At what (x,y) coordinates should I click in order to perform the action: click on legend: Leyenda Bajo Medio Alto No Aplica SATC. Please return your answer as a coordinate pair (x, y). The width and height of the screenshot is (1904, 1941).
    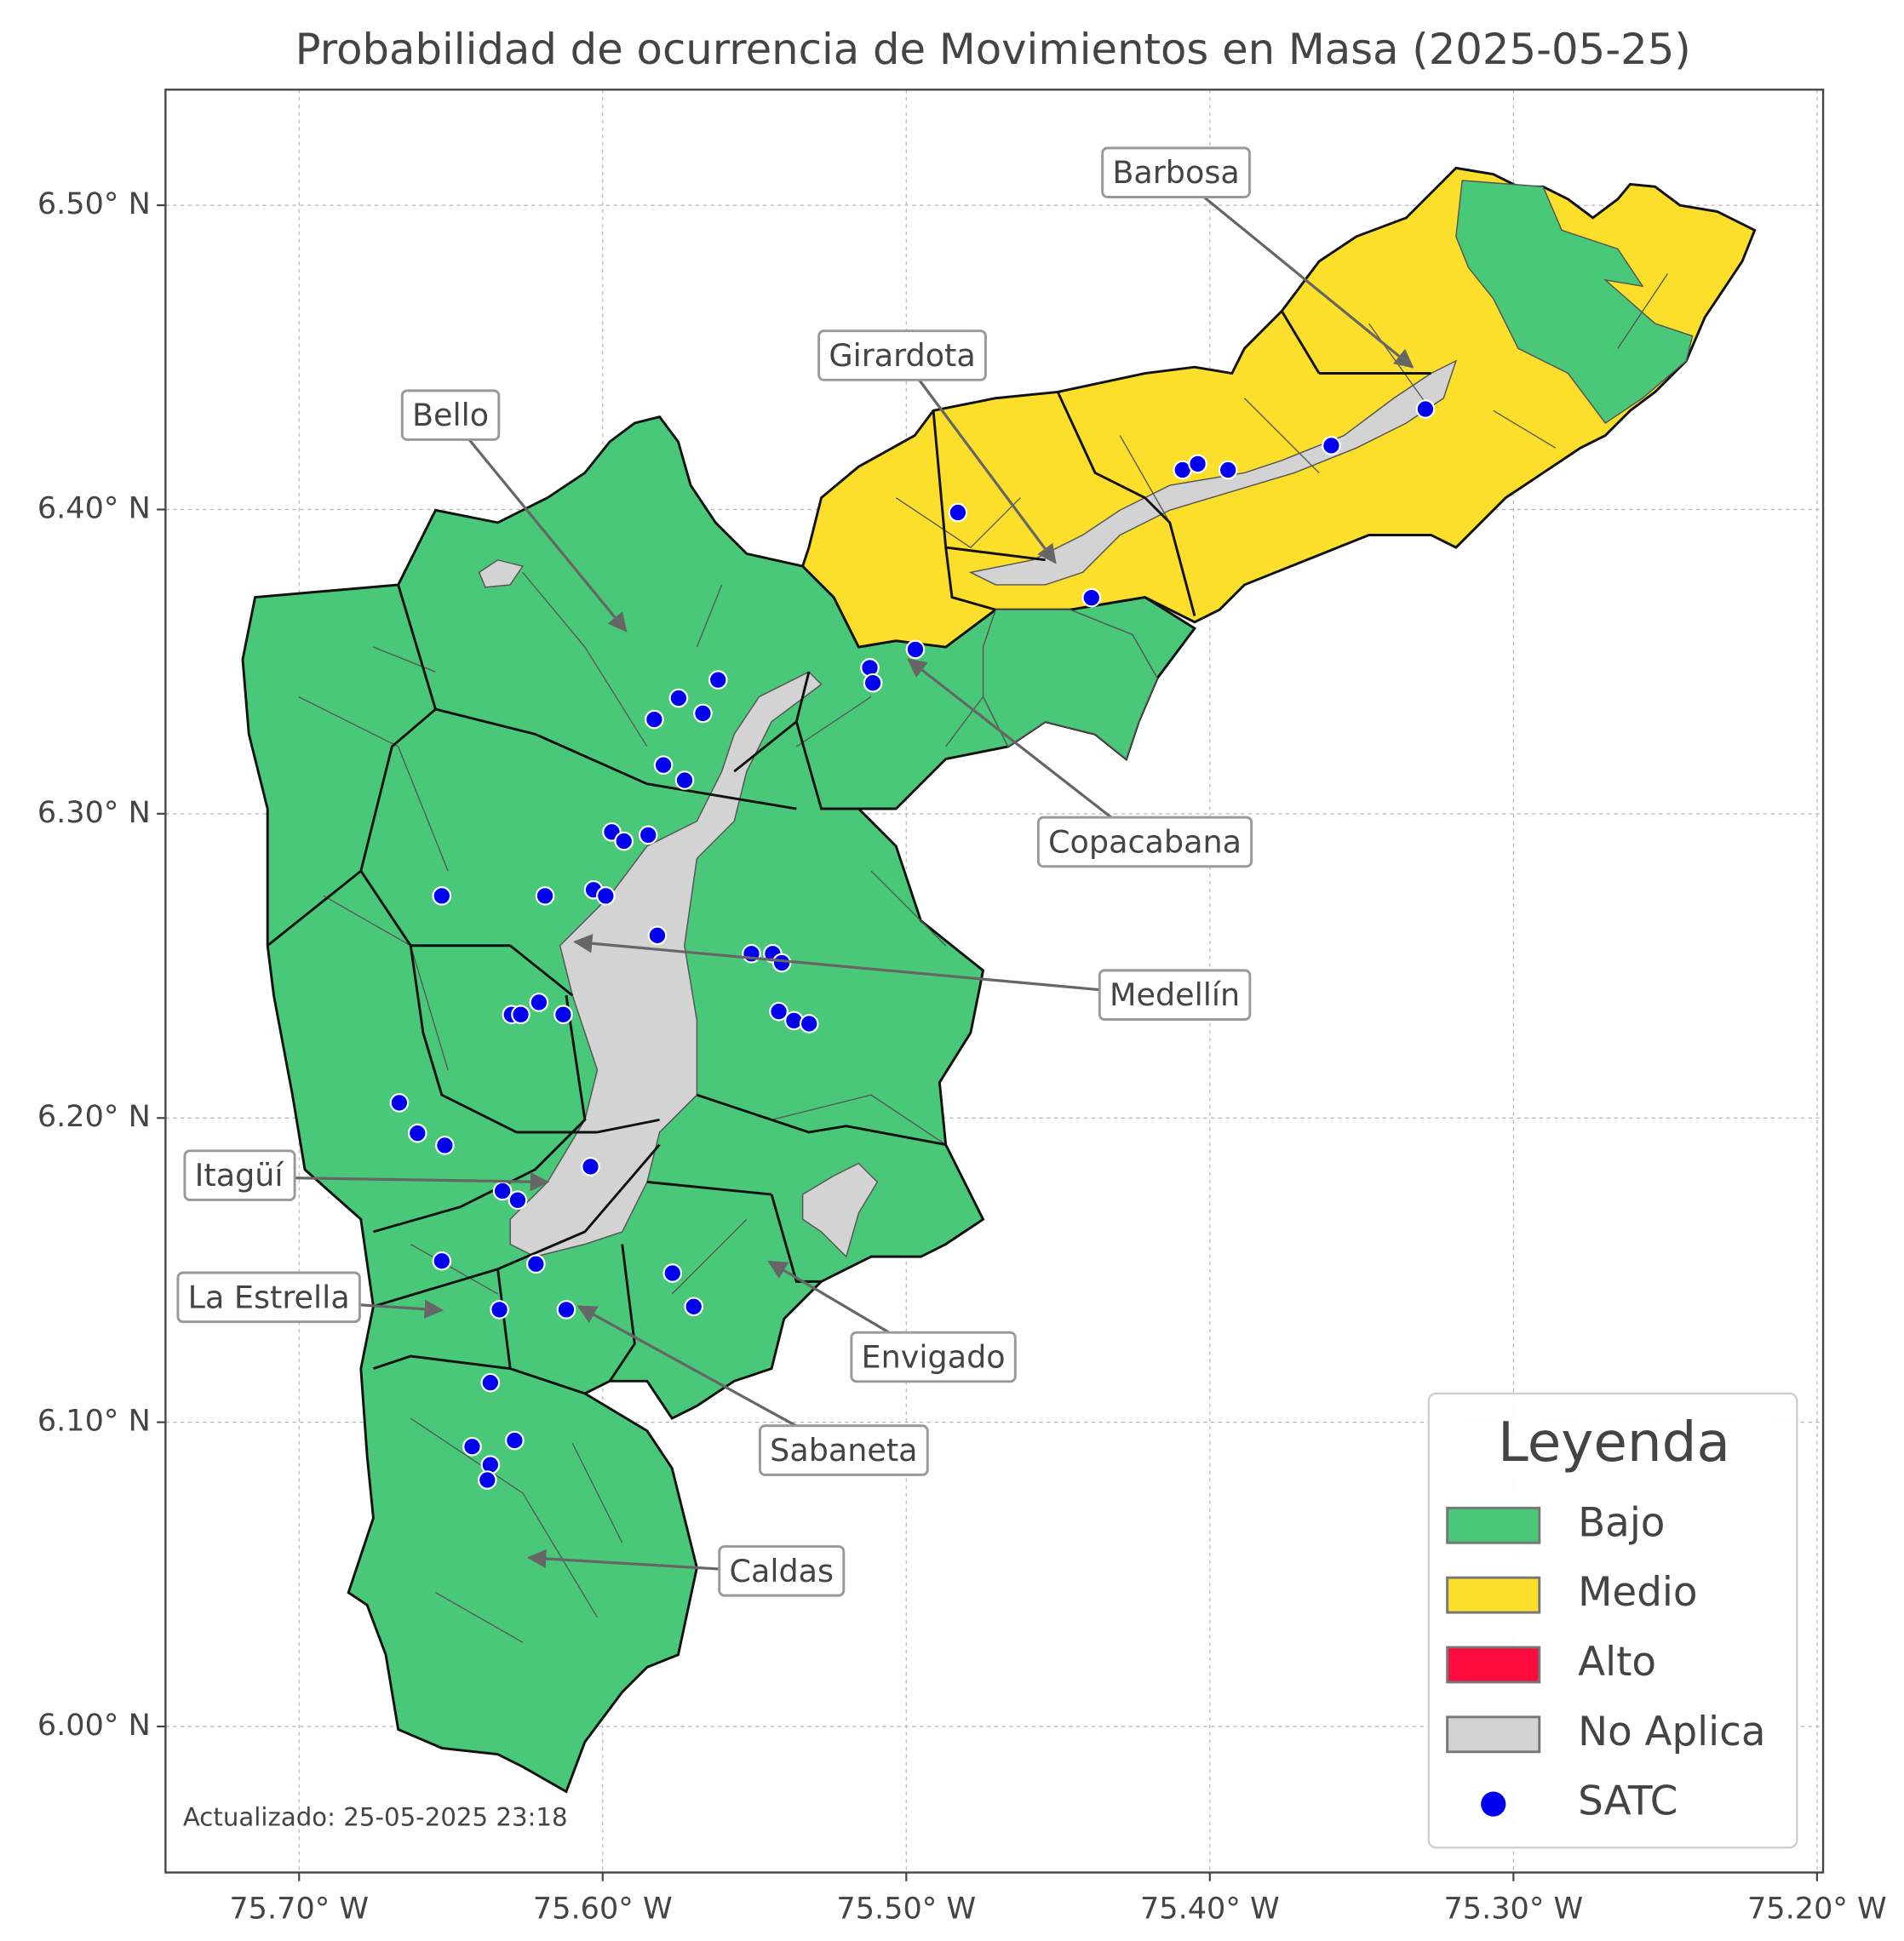
    Looking at the image, I should click on (1612, 1620).